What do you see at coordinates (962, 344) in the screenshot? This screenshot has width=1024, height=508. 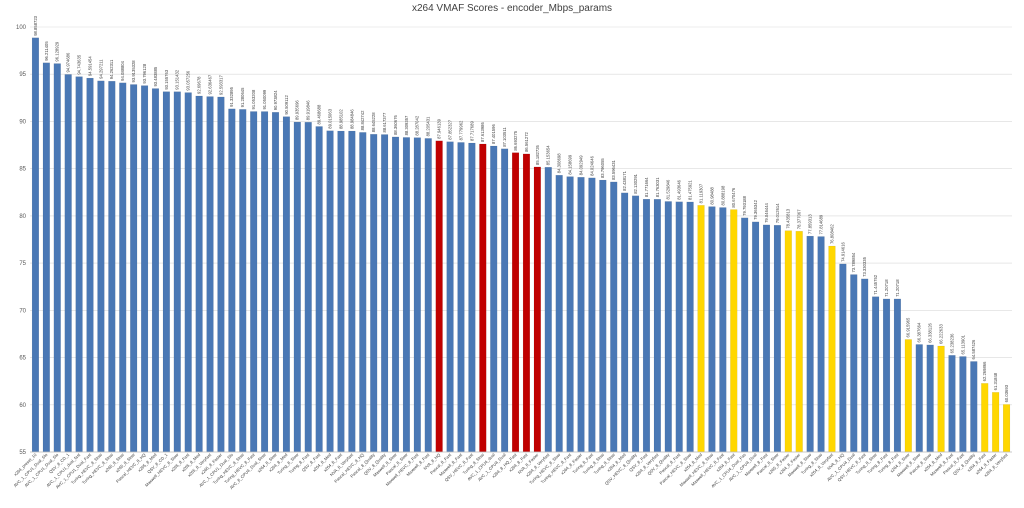 I see `data-label: 65.113901` at bounding box center [962, 344].